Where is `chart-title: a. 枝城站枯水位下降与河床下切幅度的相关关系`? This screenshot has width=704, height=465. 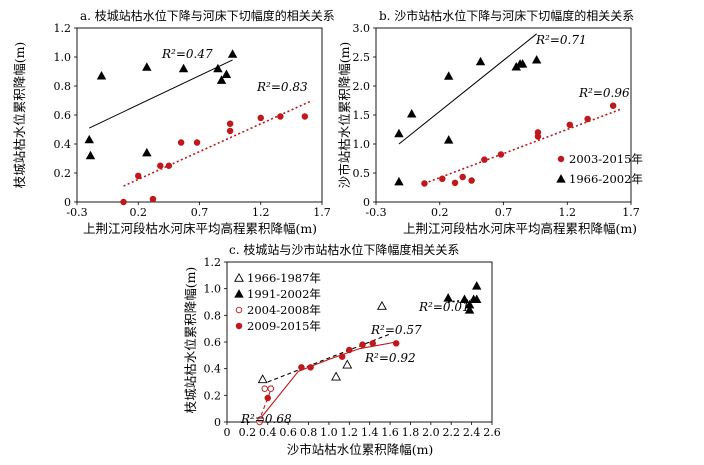 chart-title: a. 枝城站枯水位下降与河床下切幅度的相关关系 is located at coordinates (207, 15).